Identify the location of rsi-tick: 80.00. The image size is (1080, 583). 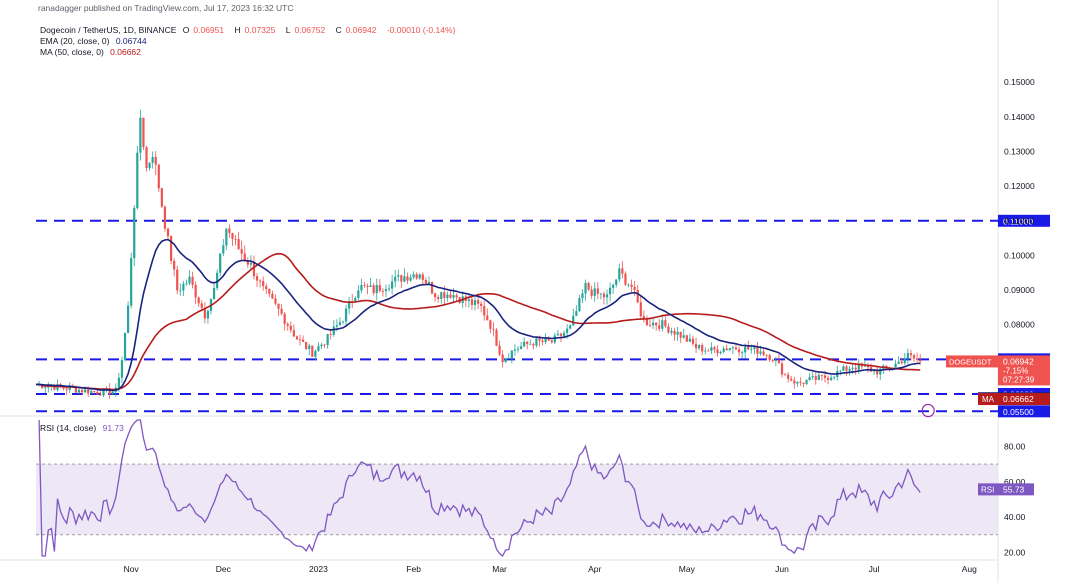
(1015, 446).